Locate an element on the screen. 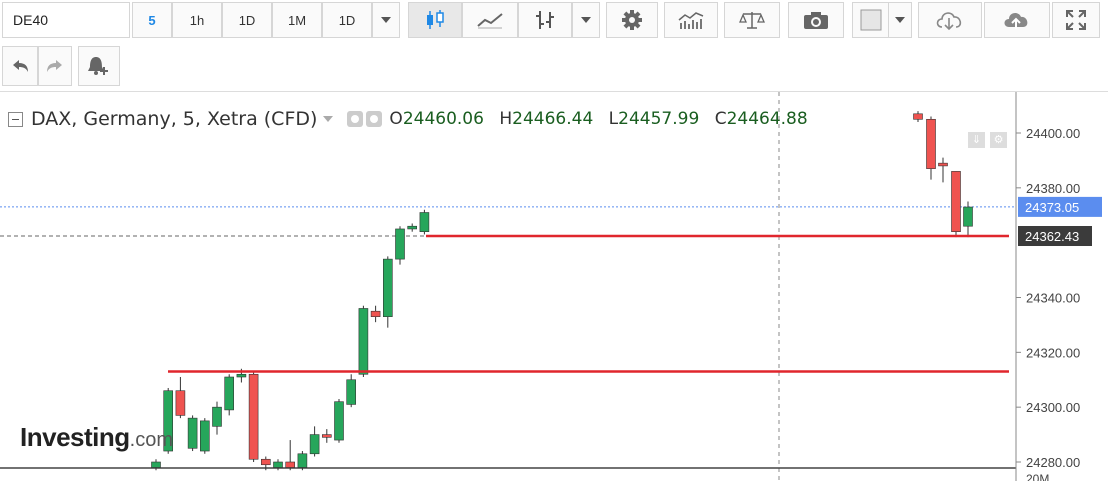 The image size is (1108, 481). close-value: 24464.88 is located at coordinates (767, 119).